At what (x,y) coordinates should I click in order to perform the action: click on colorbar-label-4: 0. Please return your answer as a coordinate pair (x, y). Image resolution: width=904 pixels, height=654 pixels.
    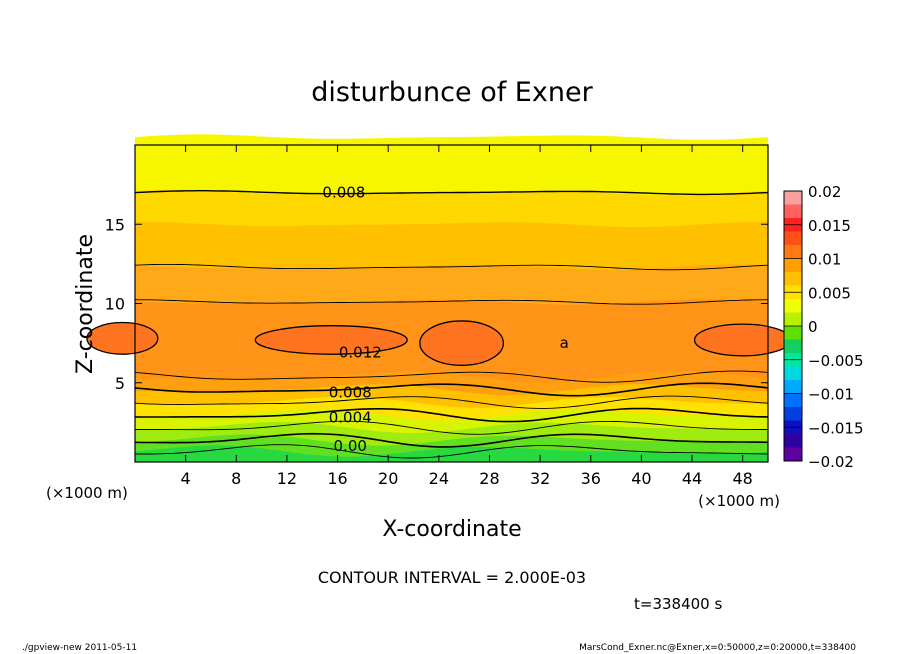
    Looking at the image, I should click on (813, 327).